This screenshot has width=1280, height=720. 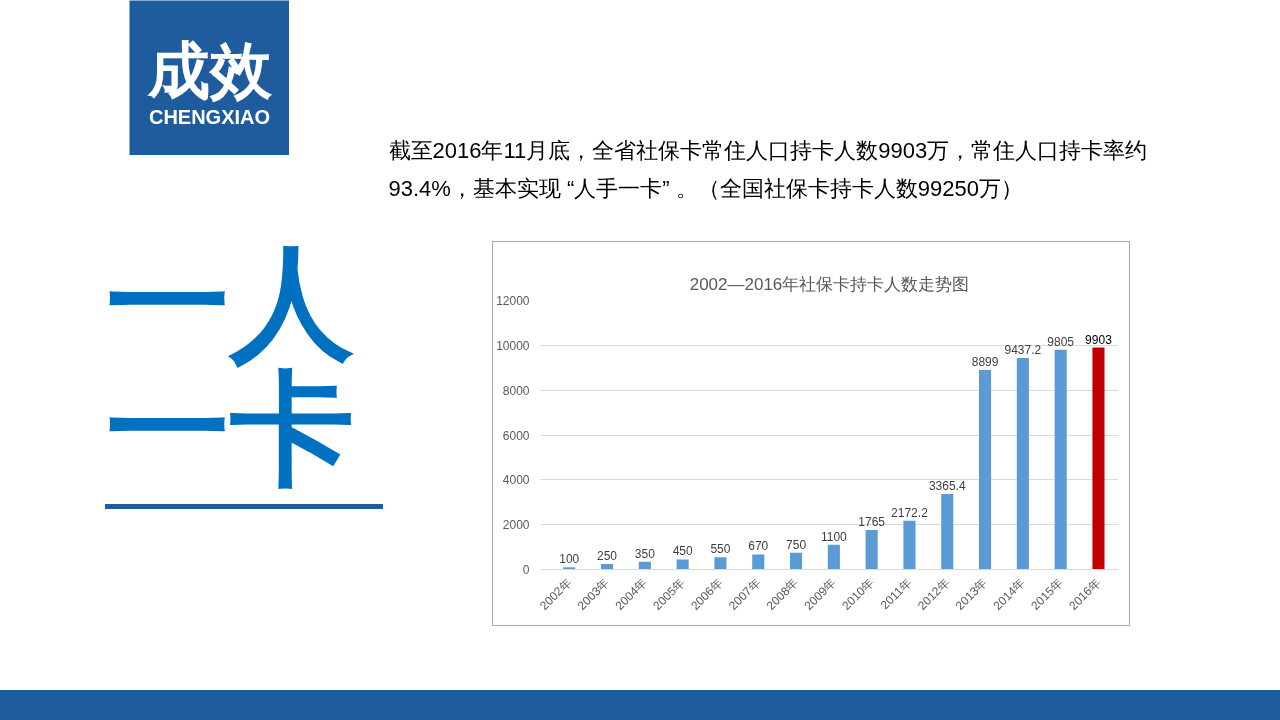 What do you see at coordinates (1023, 349) in the screenshot?
I see `data-label: 9437.2` at bounding box center [1023, 349].